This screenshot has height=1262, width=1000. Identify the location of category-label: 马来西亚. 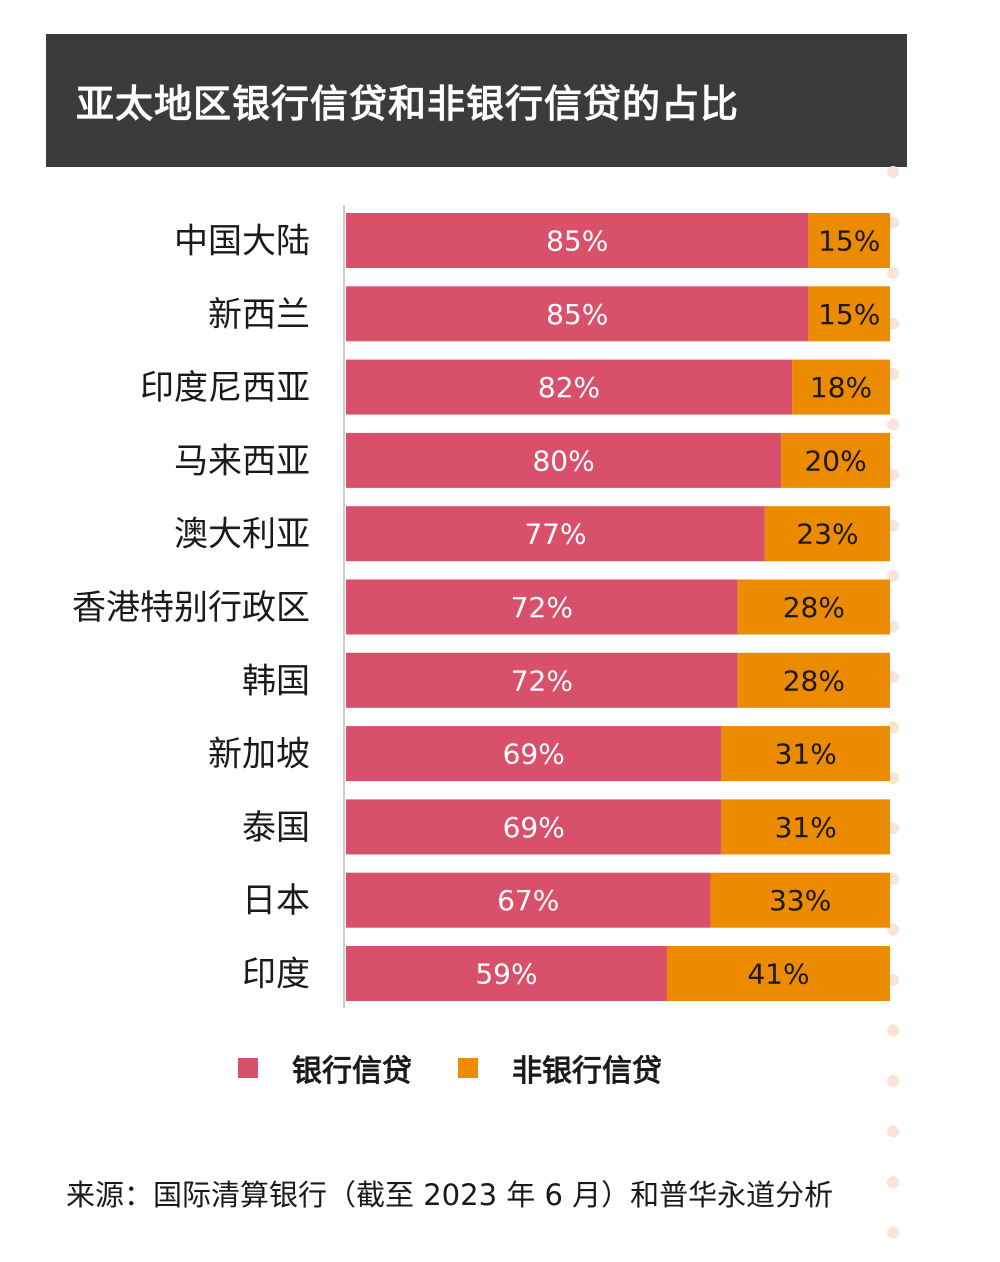
(242, 461).